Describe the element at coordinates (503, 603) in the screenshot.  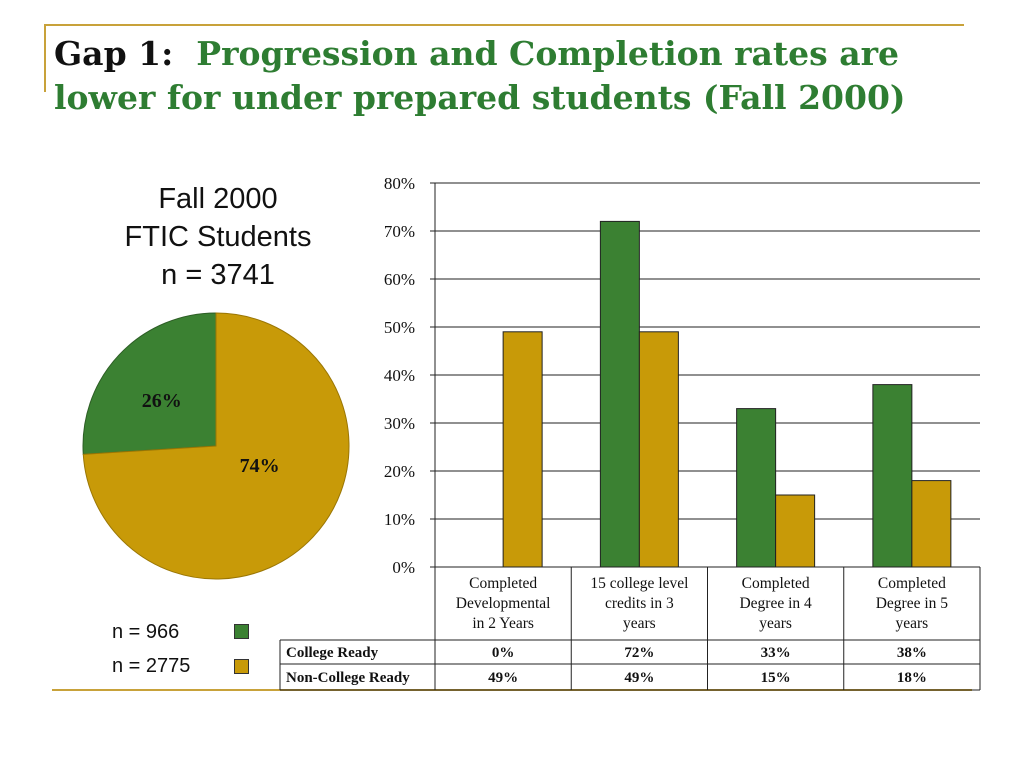
I see `x-tick-label: Developmental` at that location.